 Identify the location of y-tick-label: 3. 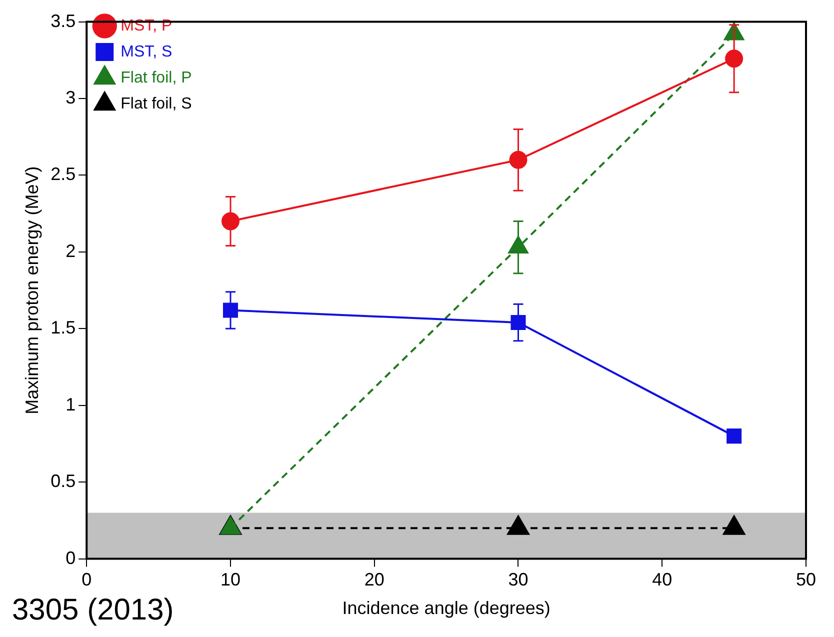
(71, 97).